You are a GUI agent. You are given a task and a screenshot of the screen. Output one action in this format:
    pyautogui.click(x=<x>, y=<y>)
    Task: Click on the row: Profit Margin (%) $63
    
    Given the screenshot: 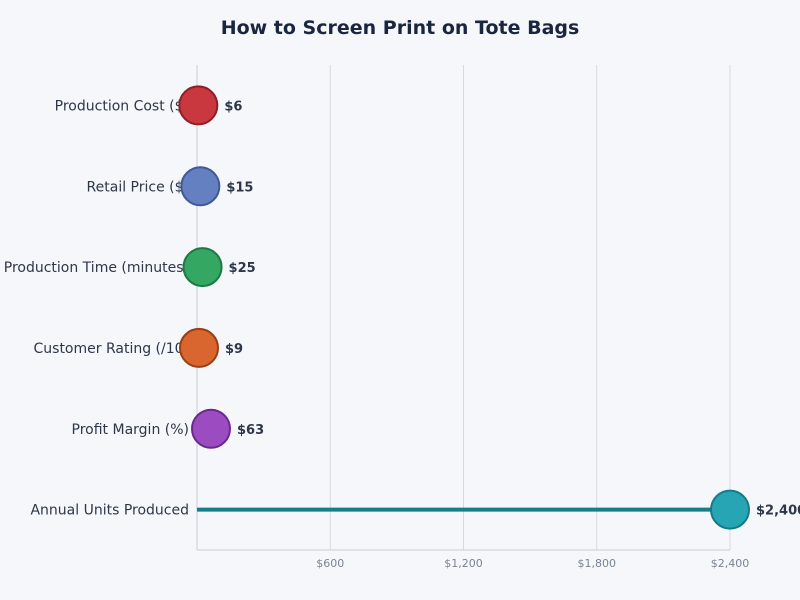 What is the action you would take?
    pyautogui.click(x=168, y=428)
    